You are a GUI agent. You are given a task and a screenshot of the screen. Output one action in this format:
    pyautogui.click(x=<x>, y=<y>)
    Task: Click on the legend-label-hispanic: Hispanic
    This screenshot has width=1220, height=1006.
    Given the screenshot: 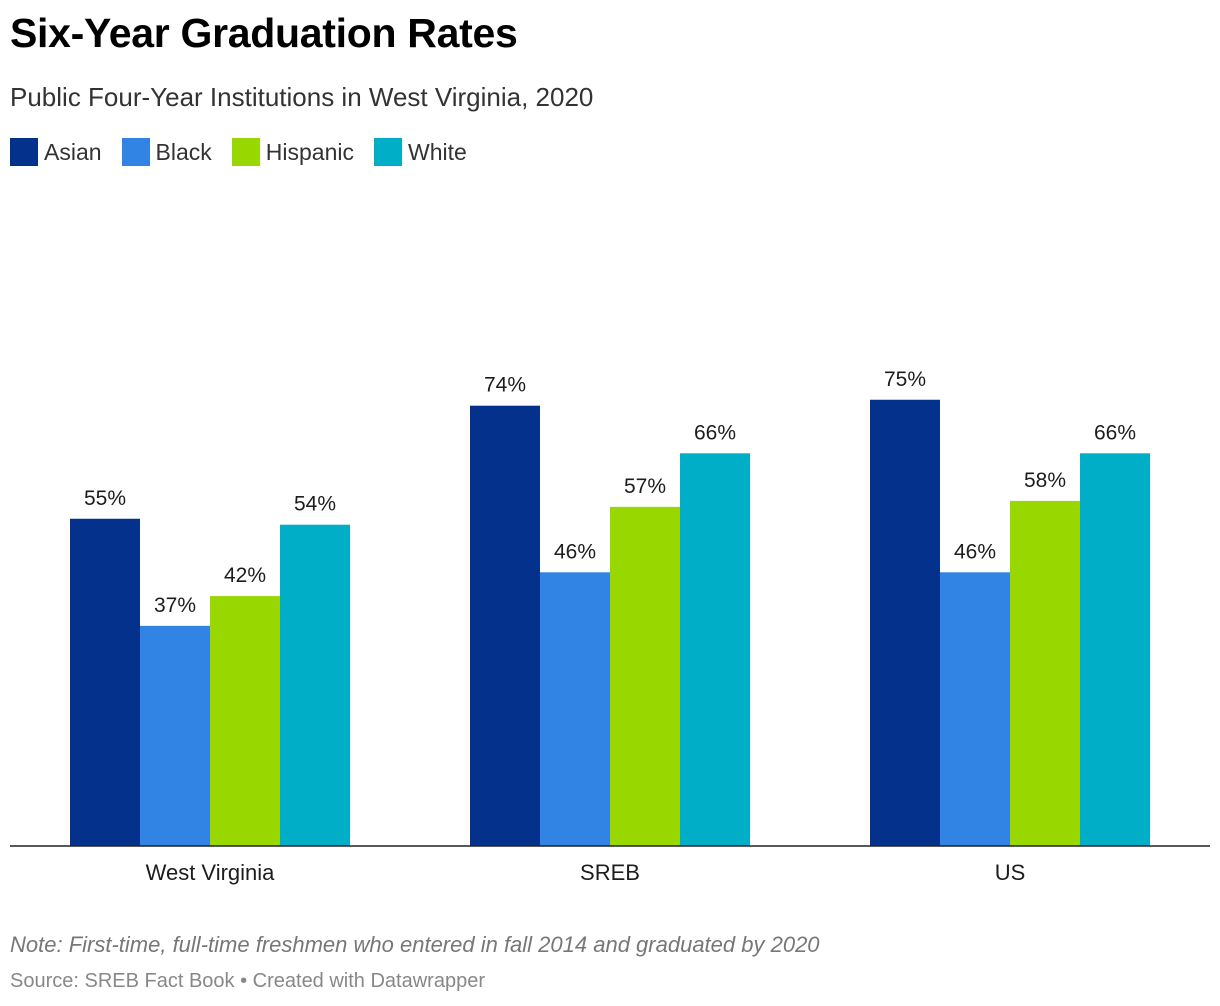 What is the action you would take?
    pyautogui.click(x=310, y=151)
    